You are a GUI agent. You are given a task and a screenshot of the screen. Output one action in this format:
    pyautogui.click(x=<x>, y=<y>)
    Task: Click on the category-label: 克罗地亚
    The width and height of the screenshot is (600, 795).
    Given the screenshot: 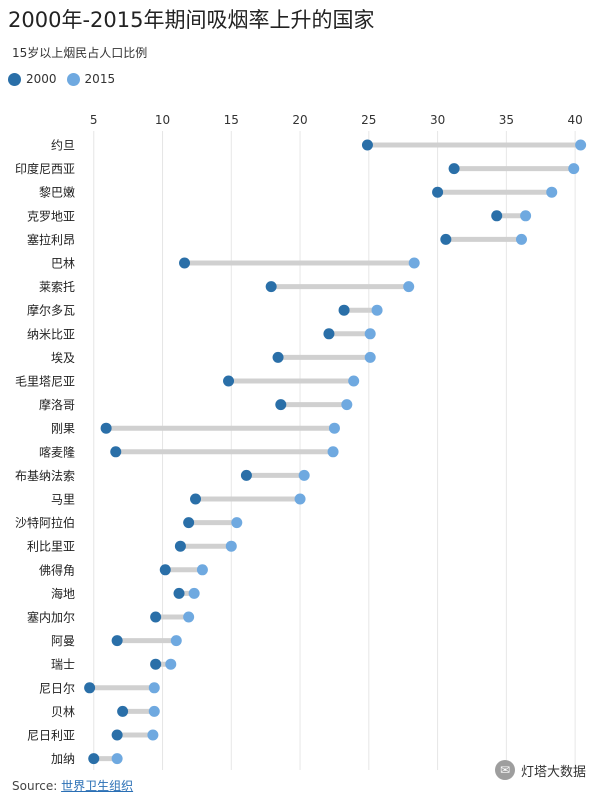 What is the action you would take?
    pyautogui.click(x=51, y=216)
    